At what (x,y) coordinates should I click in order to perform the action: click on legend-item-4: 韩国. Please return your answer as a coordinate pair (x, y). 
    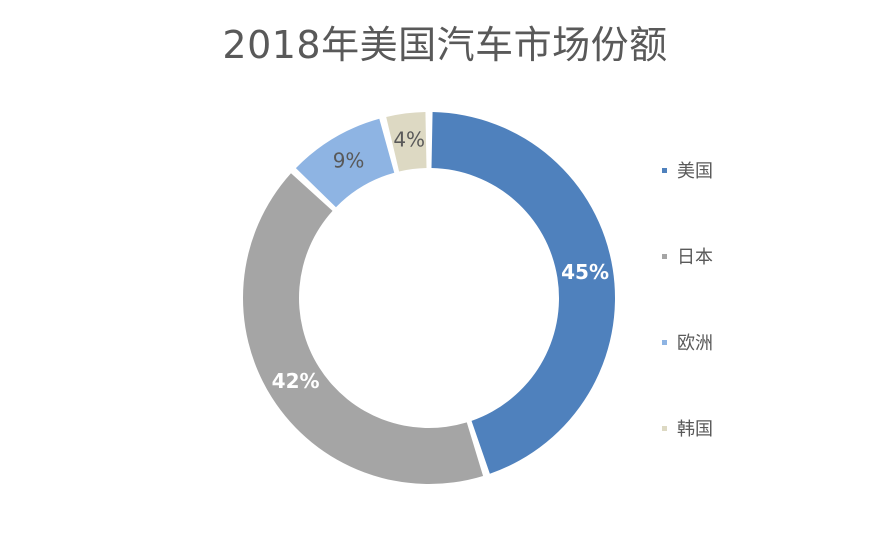
    Looking at the image, I should click on (687, 428).